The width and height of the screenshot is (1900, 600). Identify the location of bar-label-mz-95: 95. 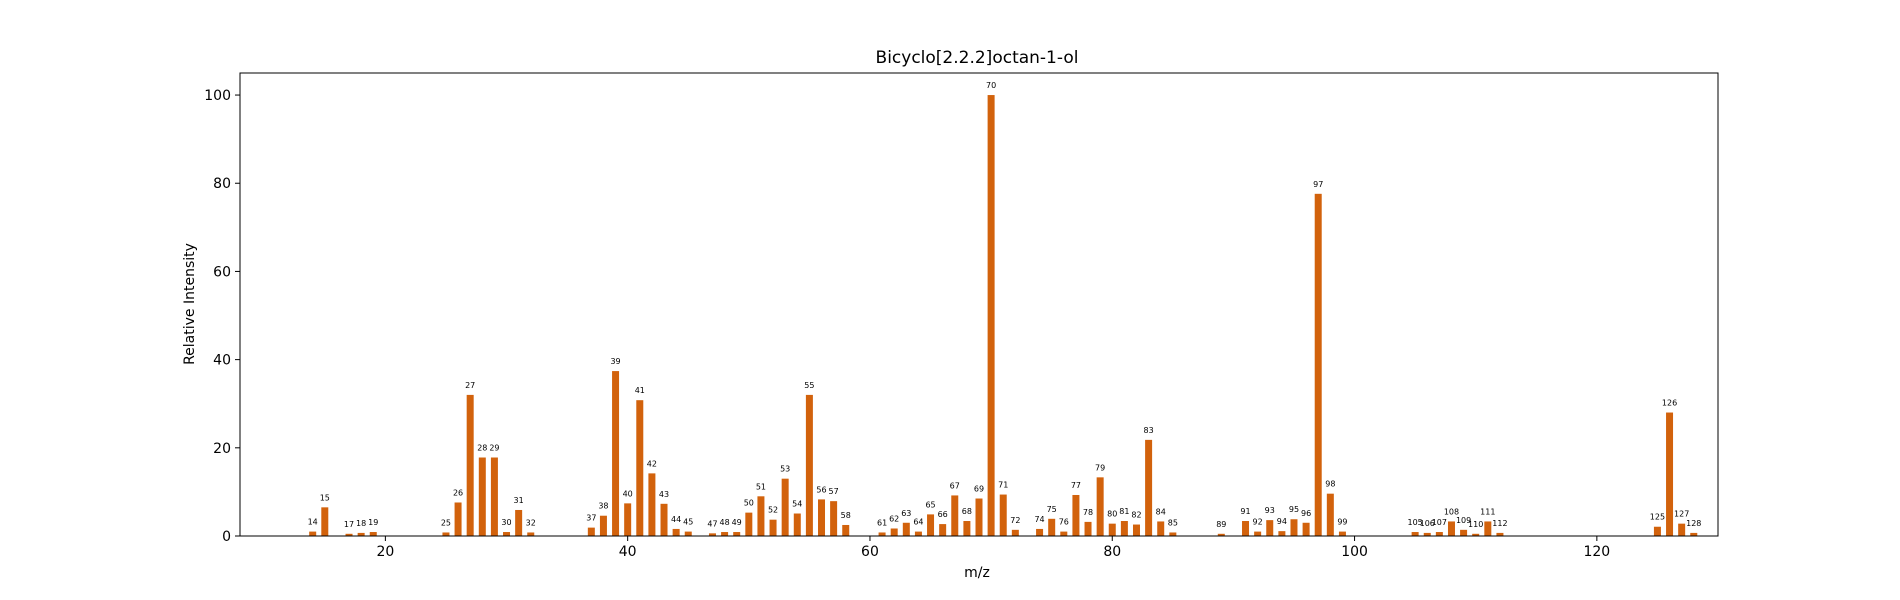
(1294, 509).